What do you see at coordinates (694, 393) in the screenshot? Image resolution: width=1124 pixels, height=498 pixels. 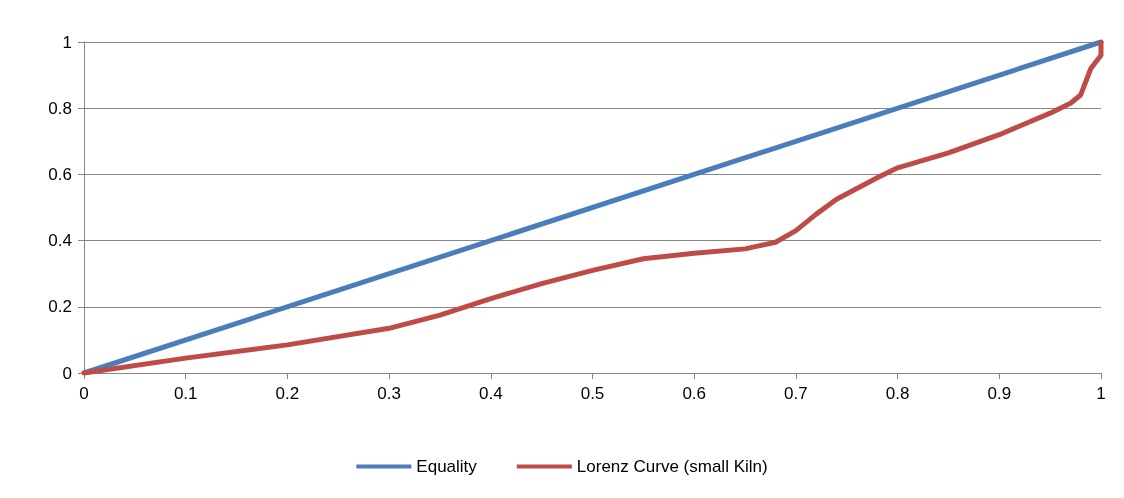 I see `x-tick-label: 0.6` at bounding box center [694, 393].